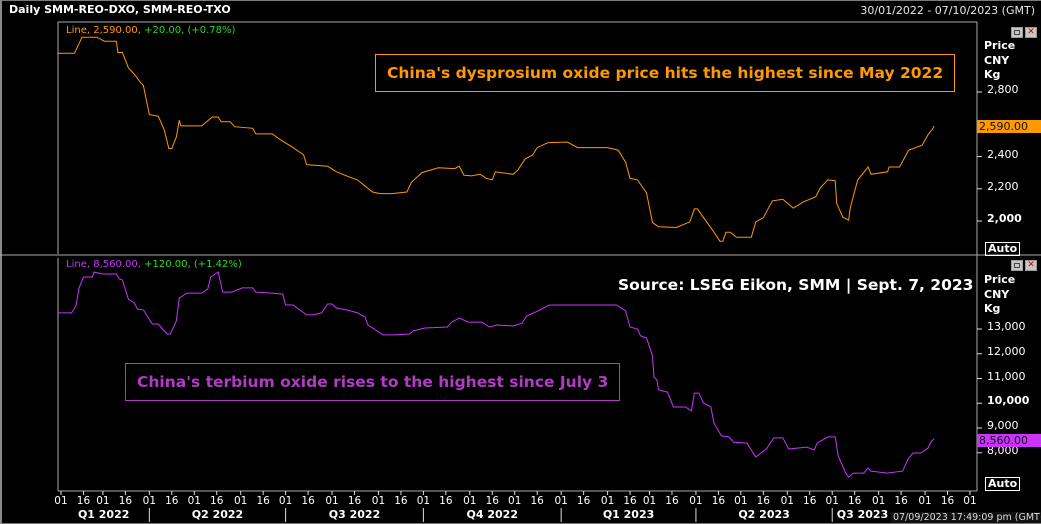 Image resolution: width=1041 pixels, height=524 pixels. I want to click on y-tick-label: 11,000, so click(1006, 376).